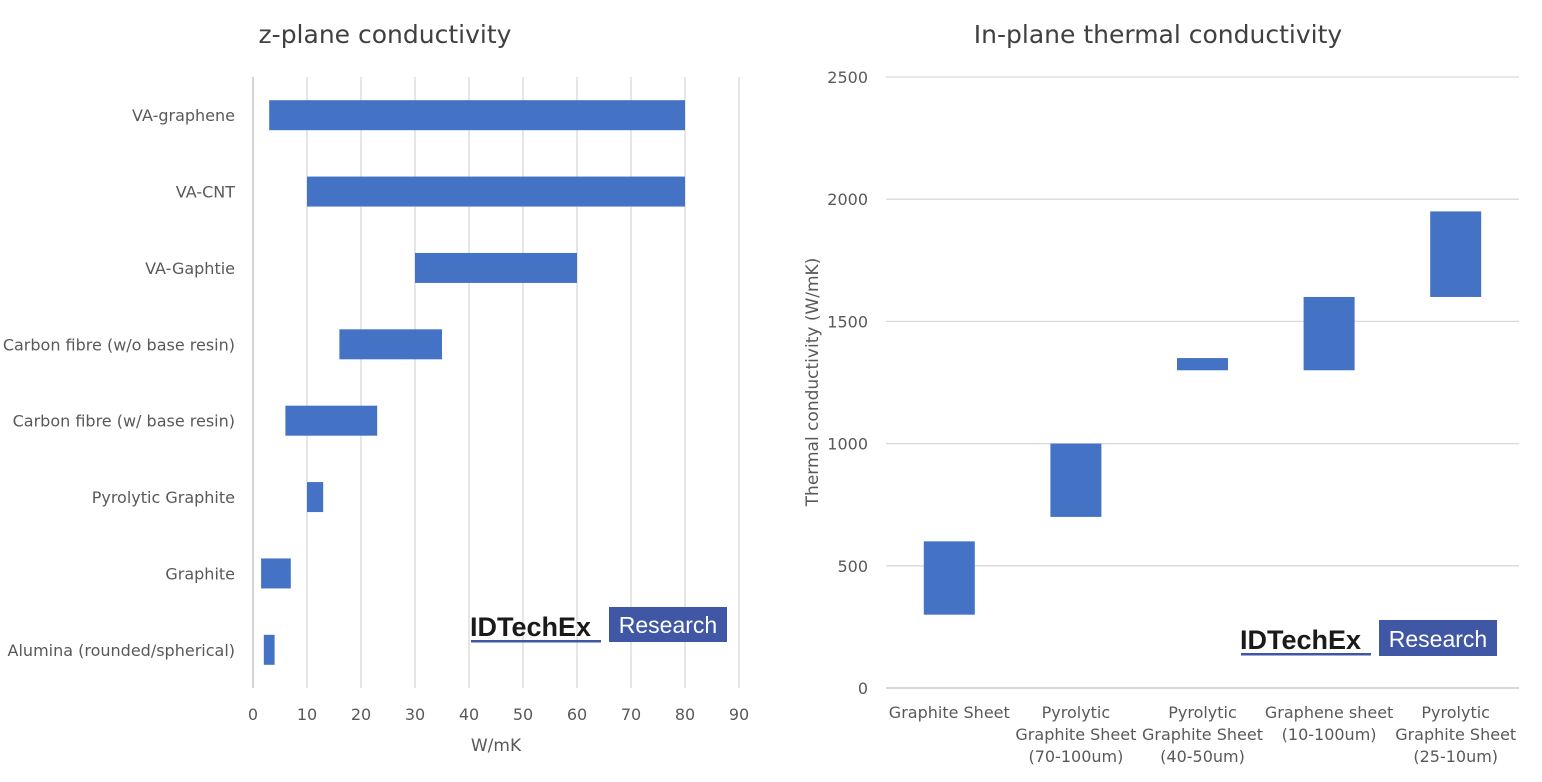 This screenshot has height=782, width=1542. I want to click on category-label: Carbon fibre (w/o base resin), so click(119, 344).